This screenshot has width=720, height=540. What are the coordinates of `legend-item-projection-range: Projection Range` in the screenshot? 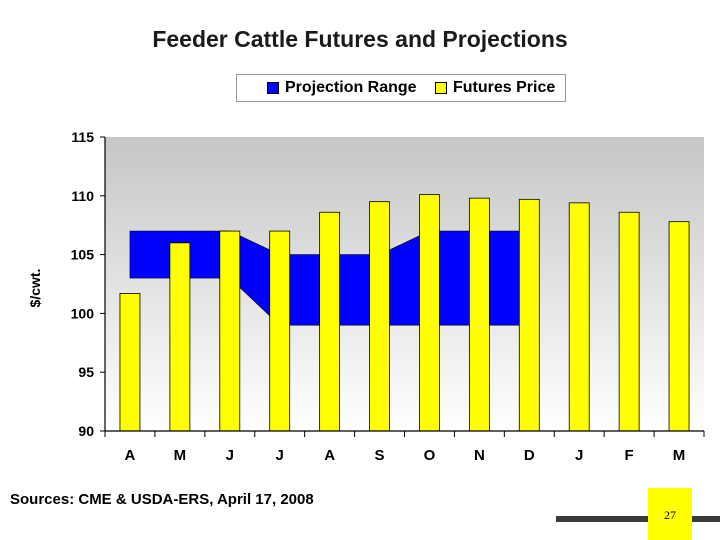 It's located at (342, 88).